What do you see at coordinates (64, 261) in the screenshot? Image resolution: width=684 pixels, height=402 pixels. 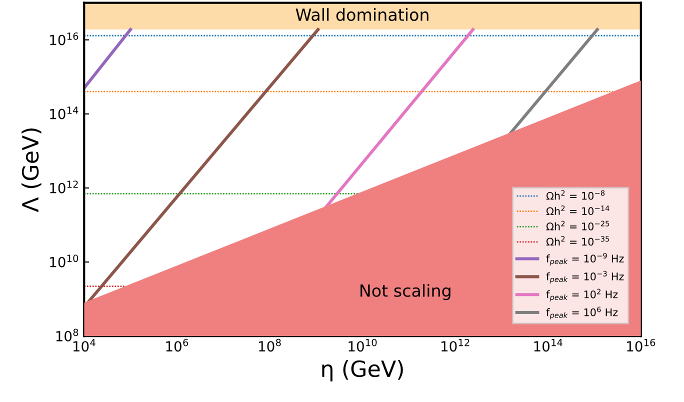 I see `y-tick-label: 10$^{10}$` at bounding box center [64, 261].